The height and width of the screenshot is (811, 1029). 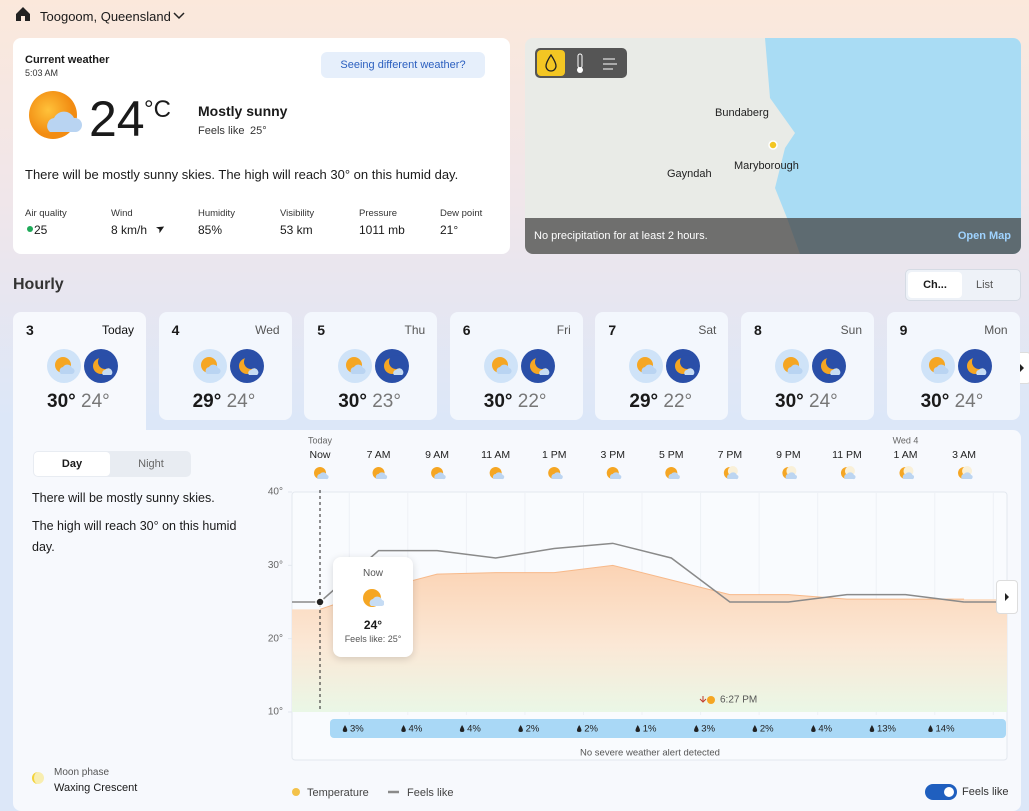 What do you see at coordinates (788, 455) in the screenshot?
I see `x-tick-label: 9 PM` at bounding box center [788, 455].